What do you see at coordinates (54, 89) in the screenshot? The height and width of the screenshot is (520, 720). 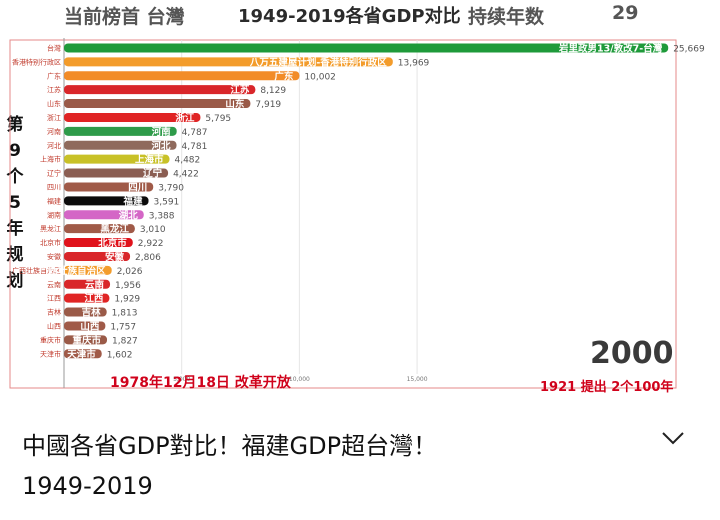 I see `category-label: 江苏` at bounding box center [54, 89].